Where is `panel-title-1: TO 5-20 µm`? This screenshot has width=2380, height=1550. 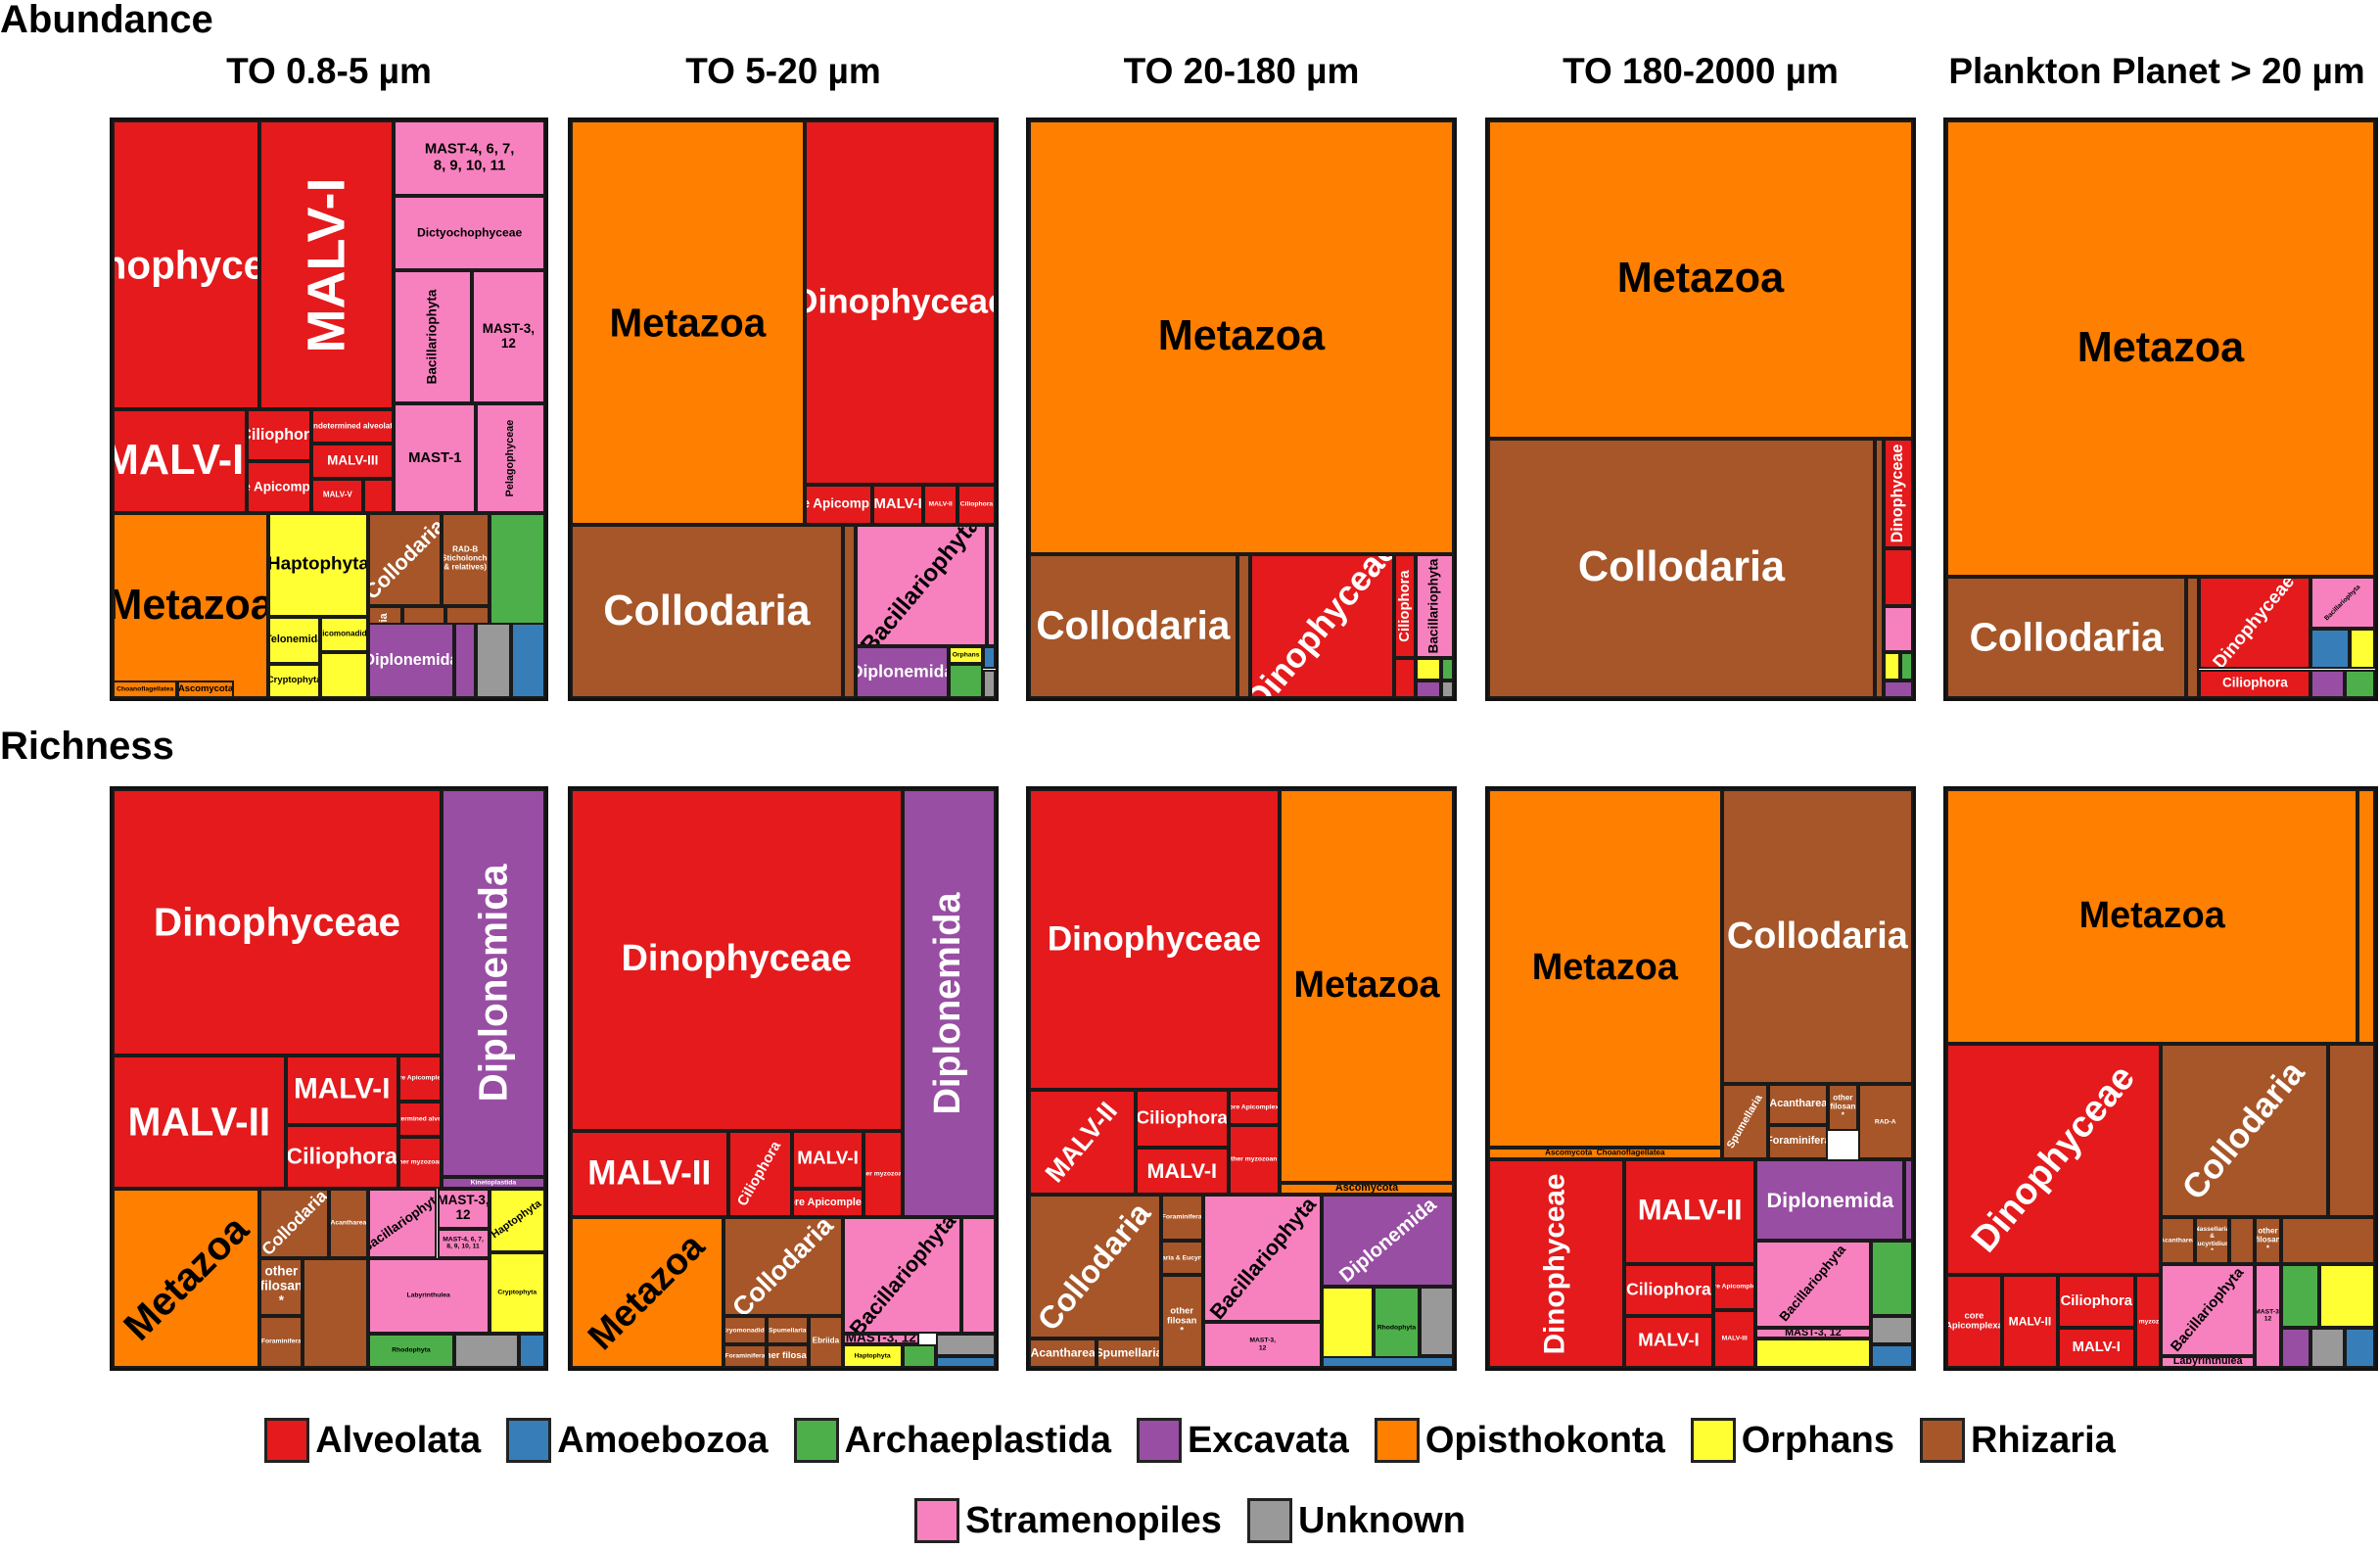 panel-title-1: TO 5-20 µm is located at coordinates (783, 71).